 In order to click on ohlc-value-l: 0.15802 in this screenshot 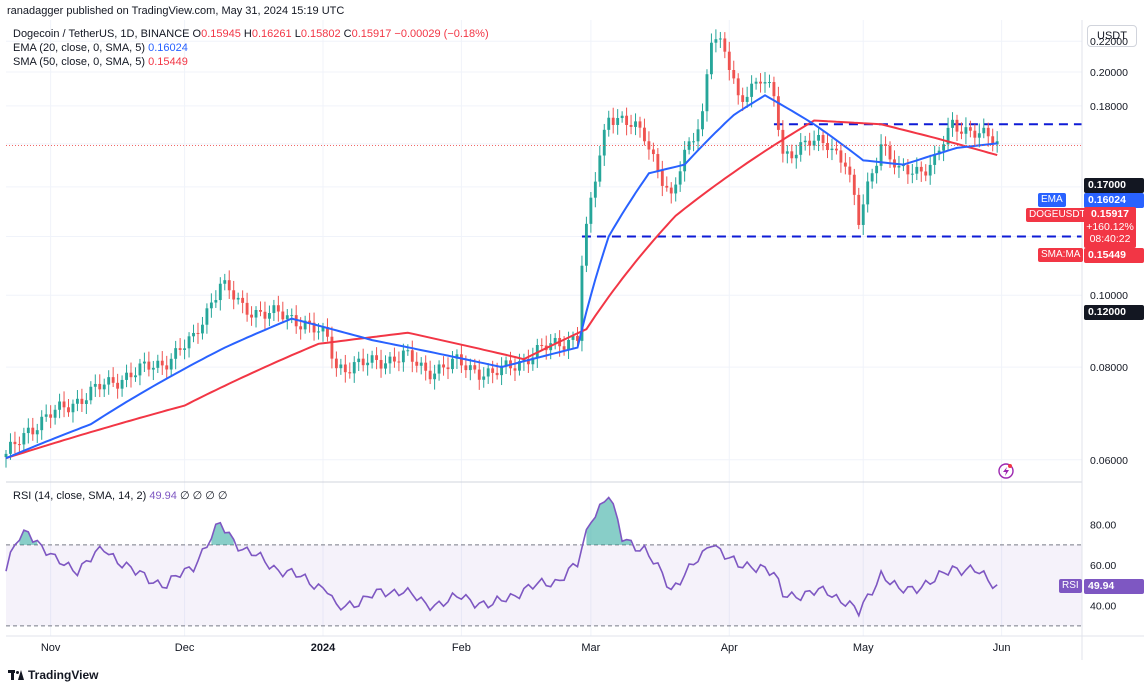, I will do `click(320, 34)`.